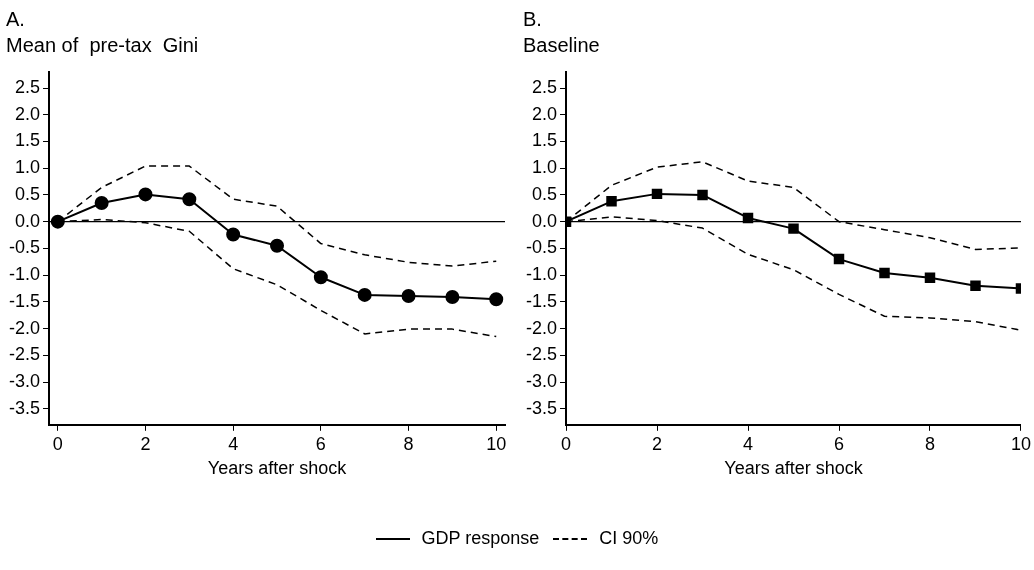 Image resolution: width=1034 pixels, height=570 pixels. What do you see at coordinates (629, 538) in the screenshot?
I see `legend-label: CI 90%` at bounding box center [629, 538].